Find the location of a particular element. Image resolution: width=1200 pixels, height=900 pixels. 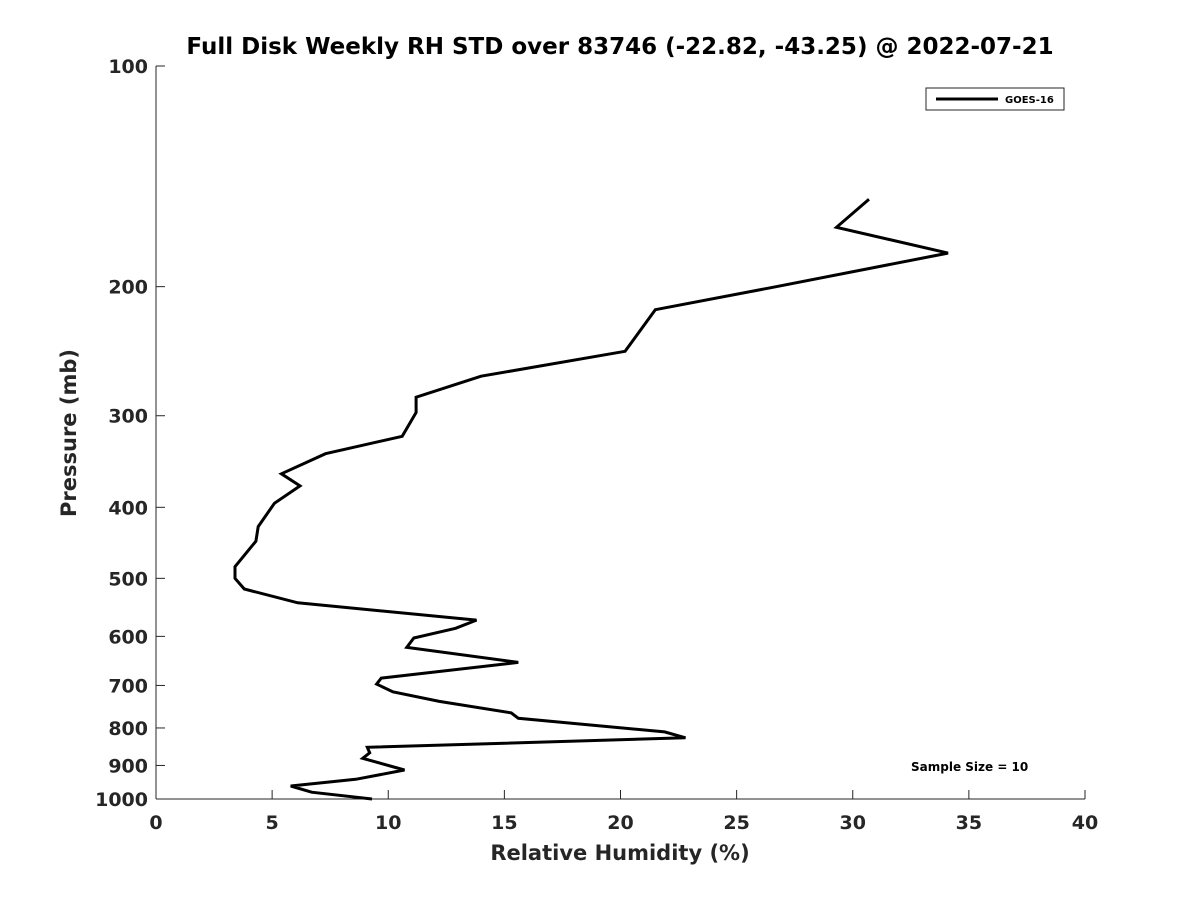

x-axis-label: Relative Humidity (%) is located at coordinates (619, 853).